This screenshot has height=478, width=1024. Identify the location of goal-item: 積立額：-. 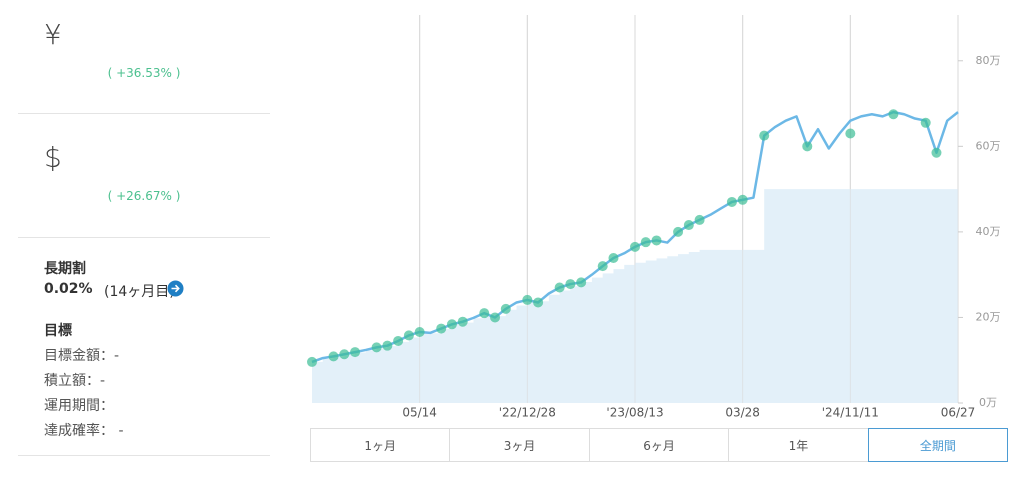
(75, 381).